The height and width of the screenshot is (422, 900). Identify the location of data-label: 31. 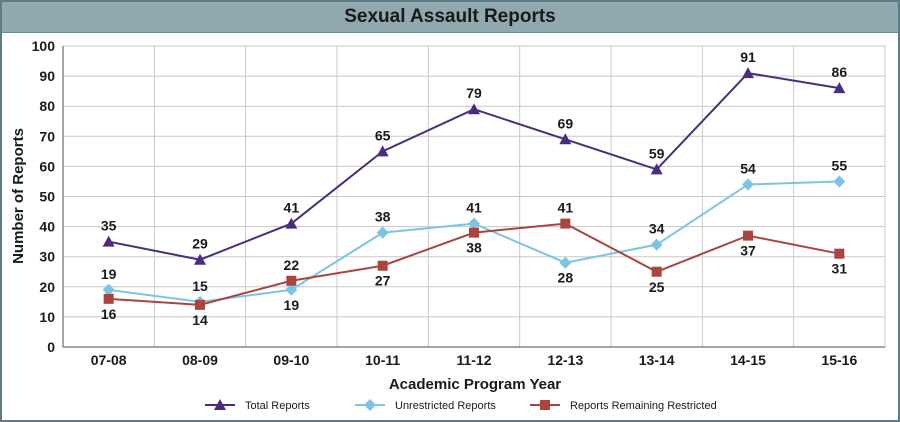
(840, 269).